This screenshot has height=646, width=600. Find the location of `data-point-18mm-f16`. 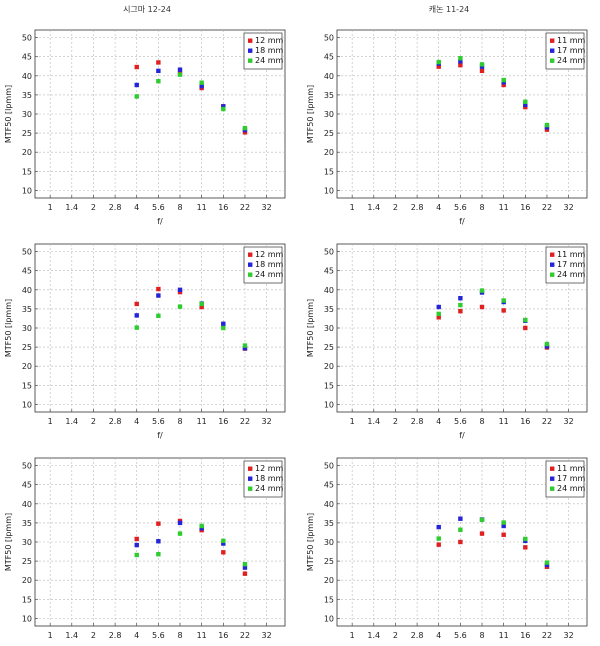

data-point-18mm-f16 is located at coordinates (223, 323).